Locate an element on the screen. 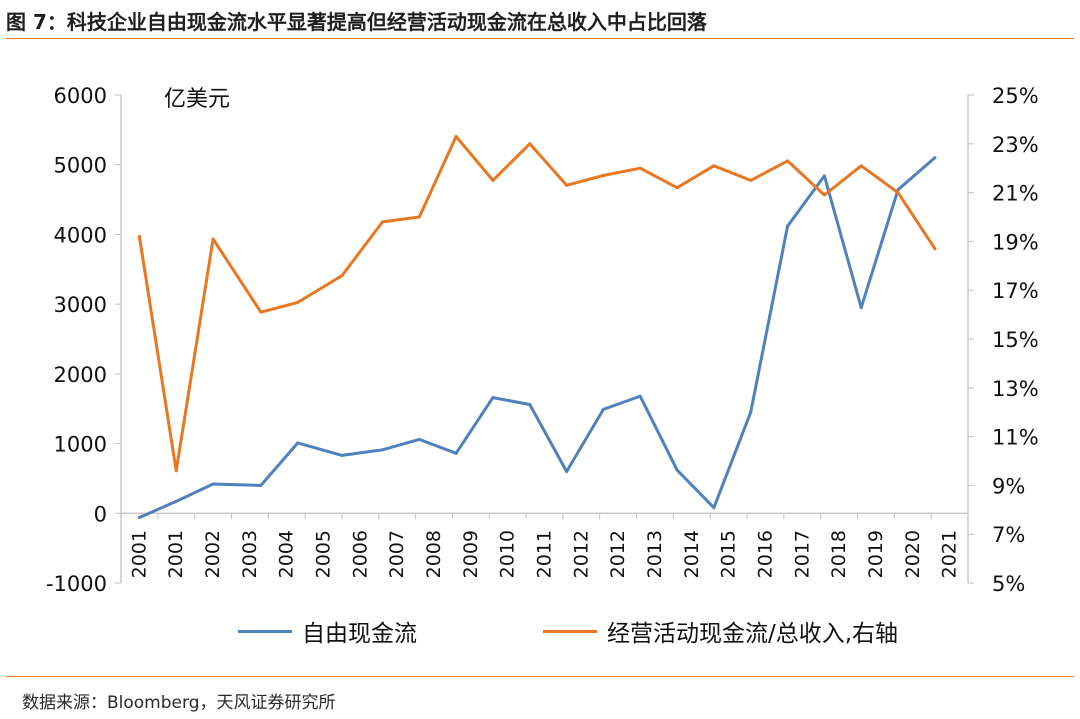  x-tick-label: 2021 is located at coordinates (950, 554).